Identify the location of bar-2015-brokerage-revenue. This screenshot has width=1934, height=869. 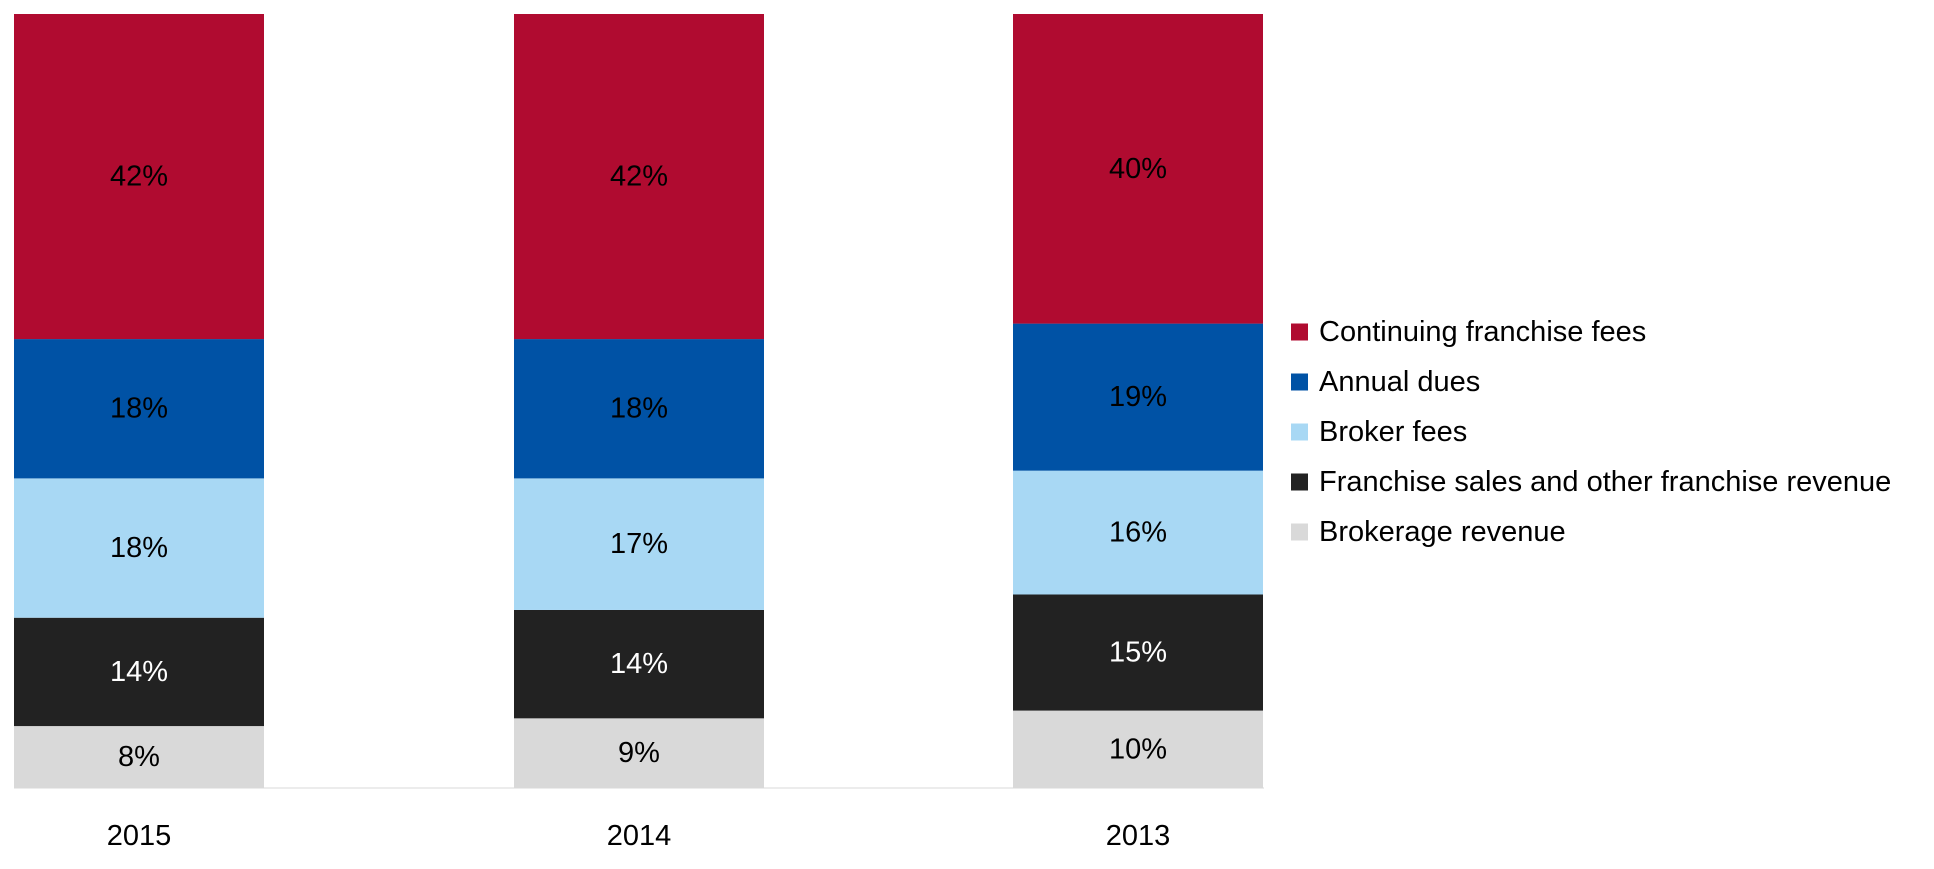
(139, 757).